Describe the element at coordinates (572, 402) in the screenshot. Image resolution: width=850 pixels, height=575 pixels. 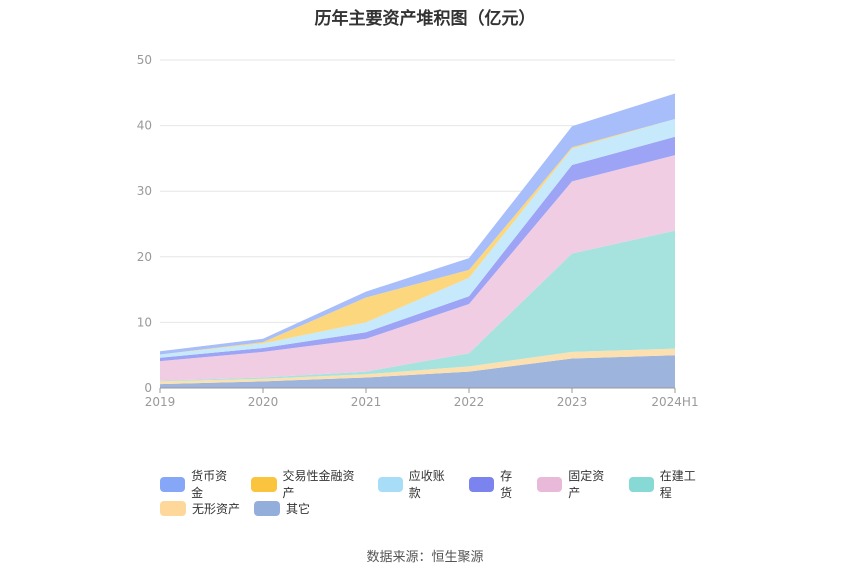
I see `x-tick-label: 2023` at that location.